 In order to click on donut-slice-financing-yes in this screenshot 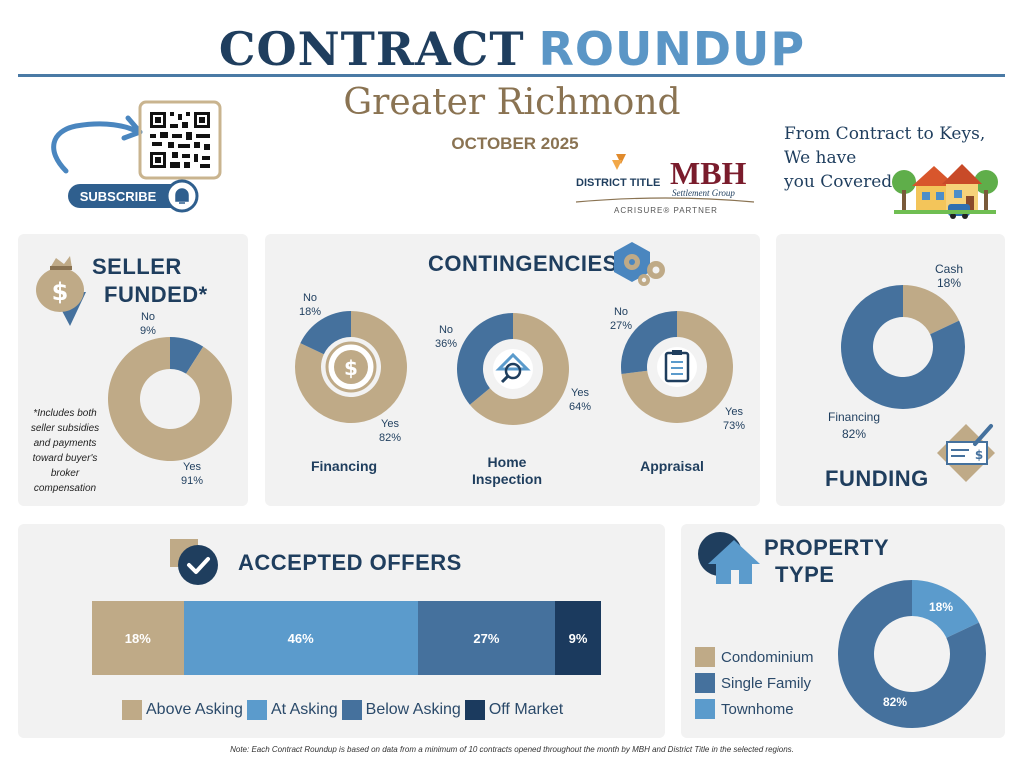, I will do `click(351, 367)`.